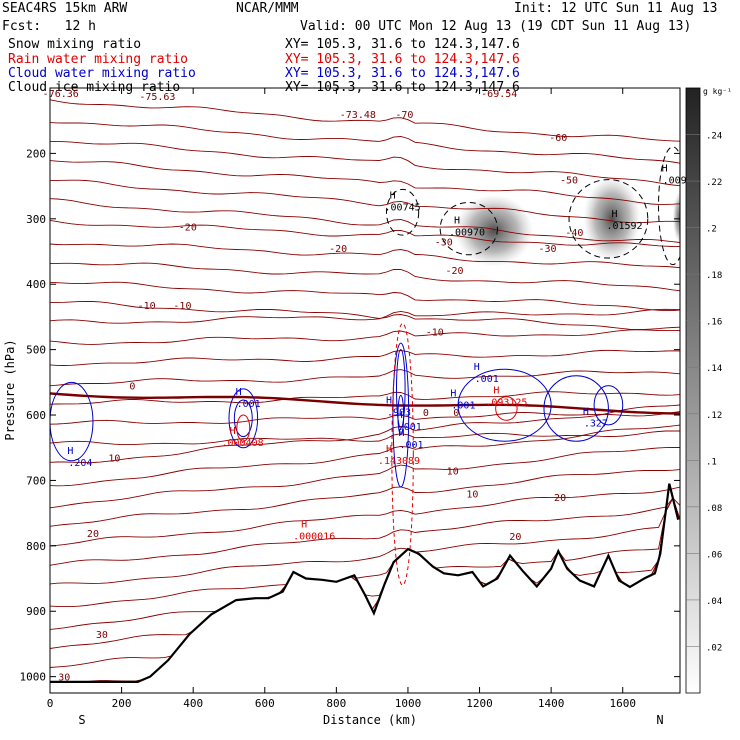 The height and width of the screenshot is (740, 740). I want to click on colorbar-tick-label: .04, so click(714, 602).